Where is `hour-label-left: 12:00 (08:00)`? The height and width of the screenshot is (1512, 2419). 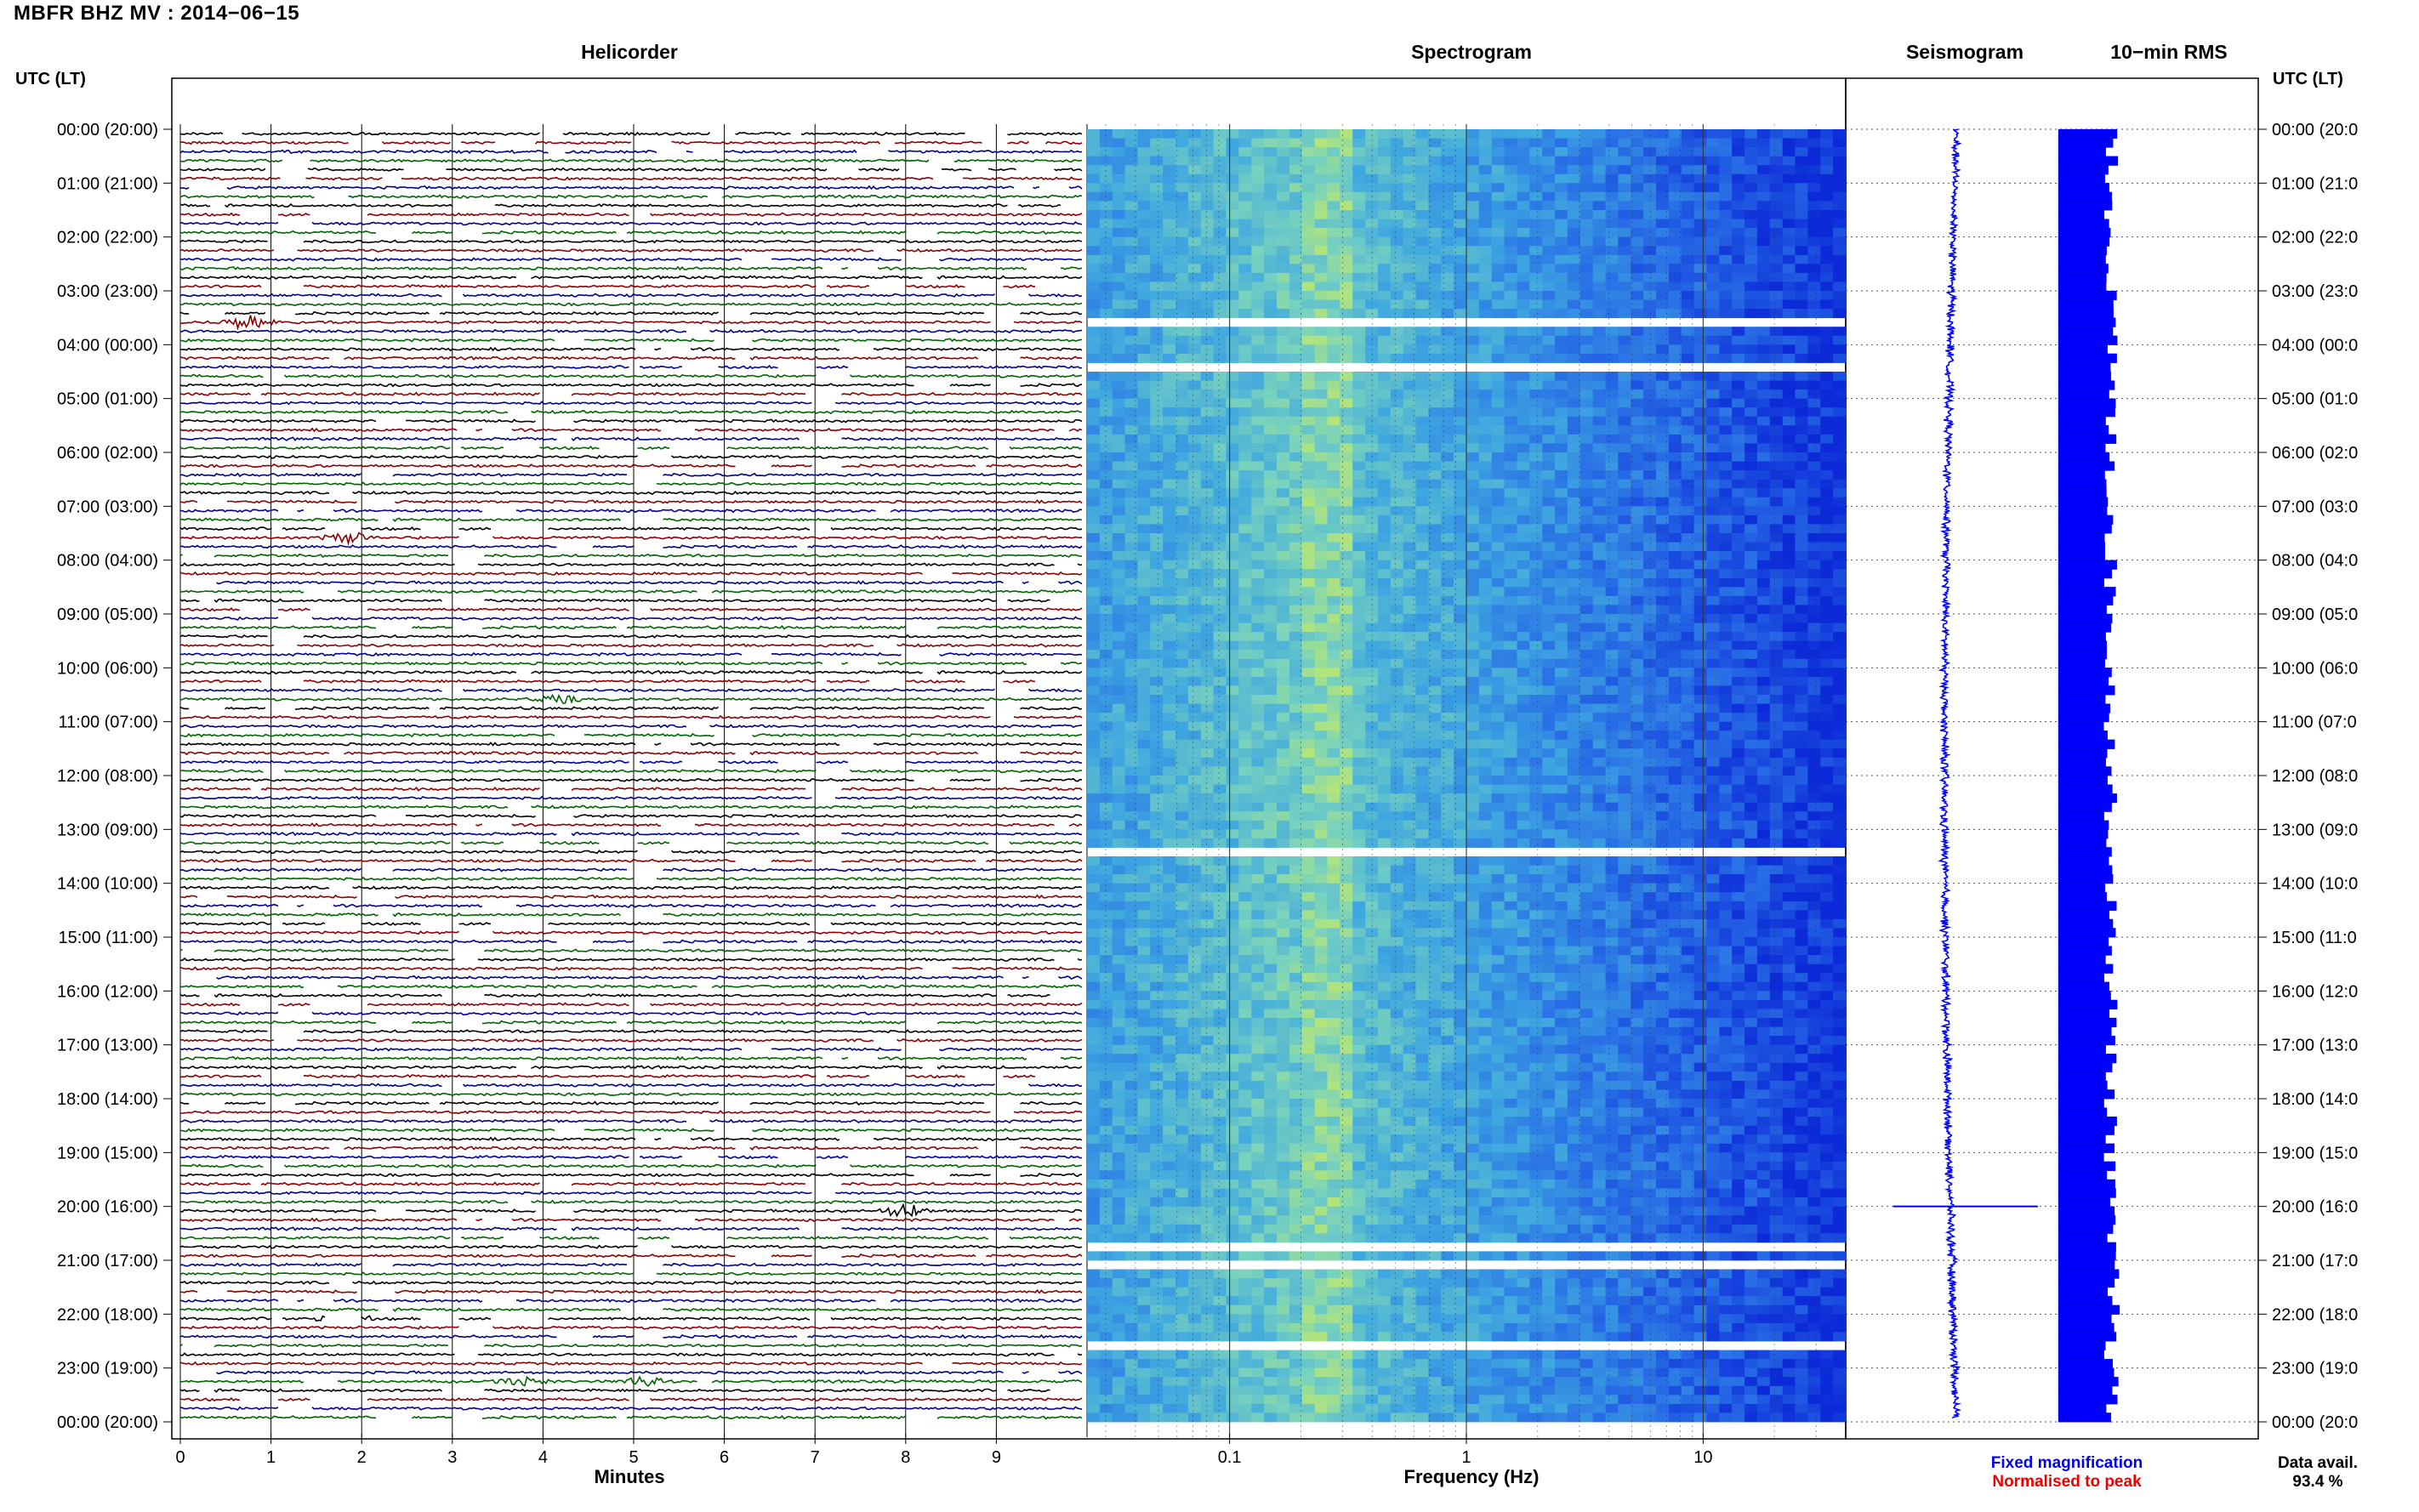
hour-label-left: 12:00 (08:00) is located at coordinates (107, 776).